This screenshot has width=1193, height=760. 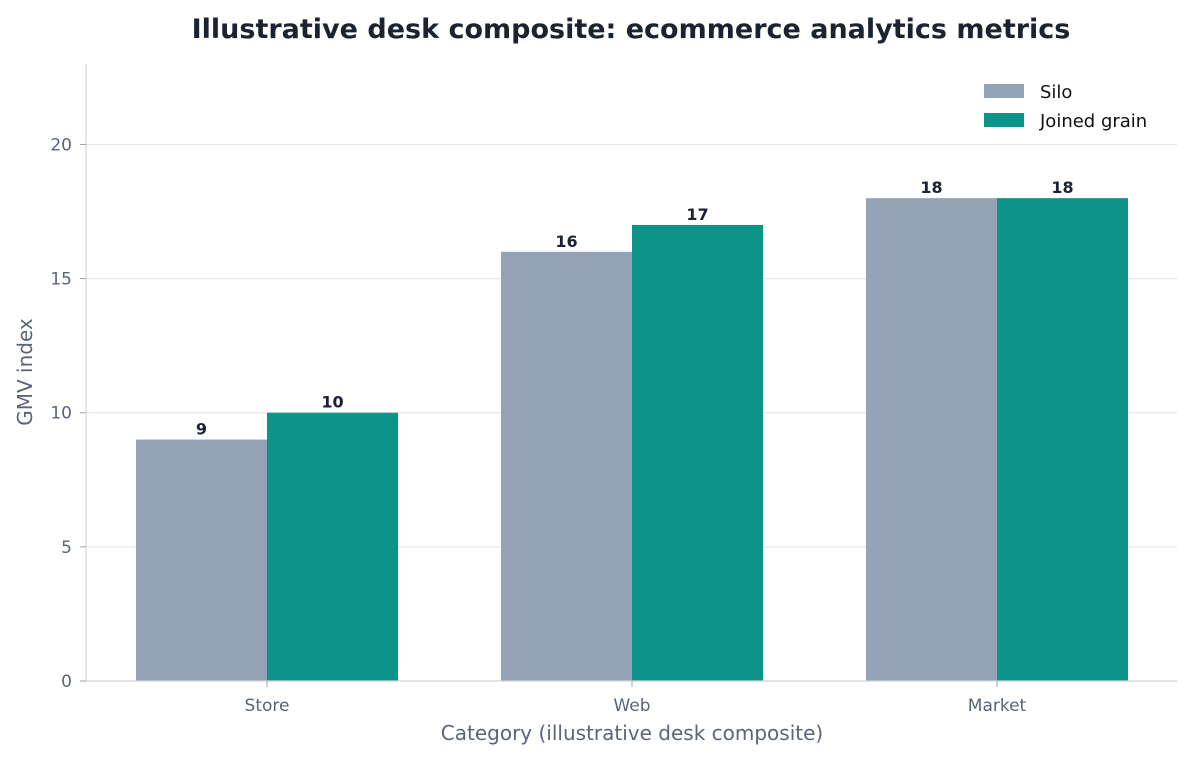 What do you see at coordinates (61, 414) in the screenshot?
I see `y-tick-label: 10` at bounding box center [61, 414].